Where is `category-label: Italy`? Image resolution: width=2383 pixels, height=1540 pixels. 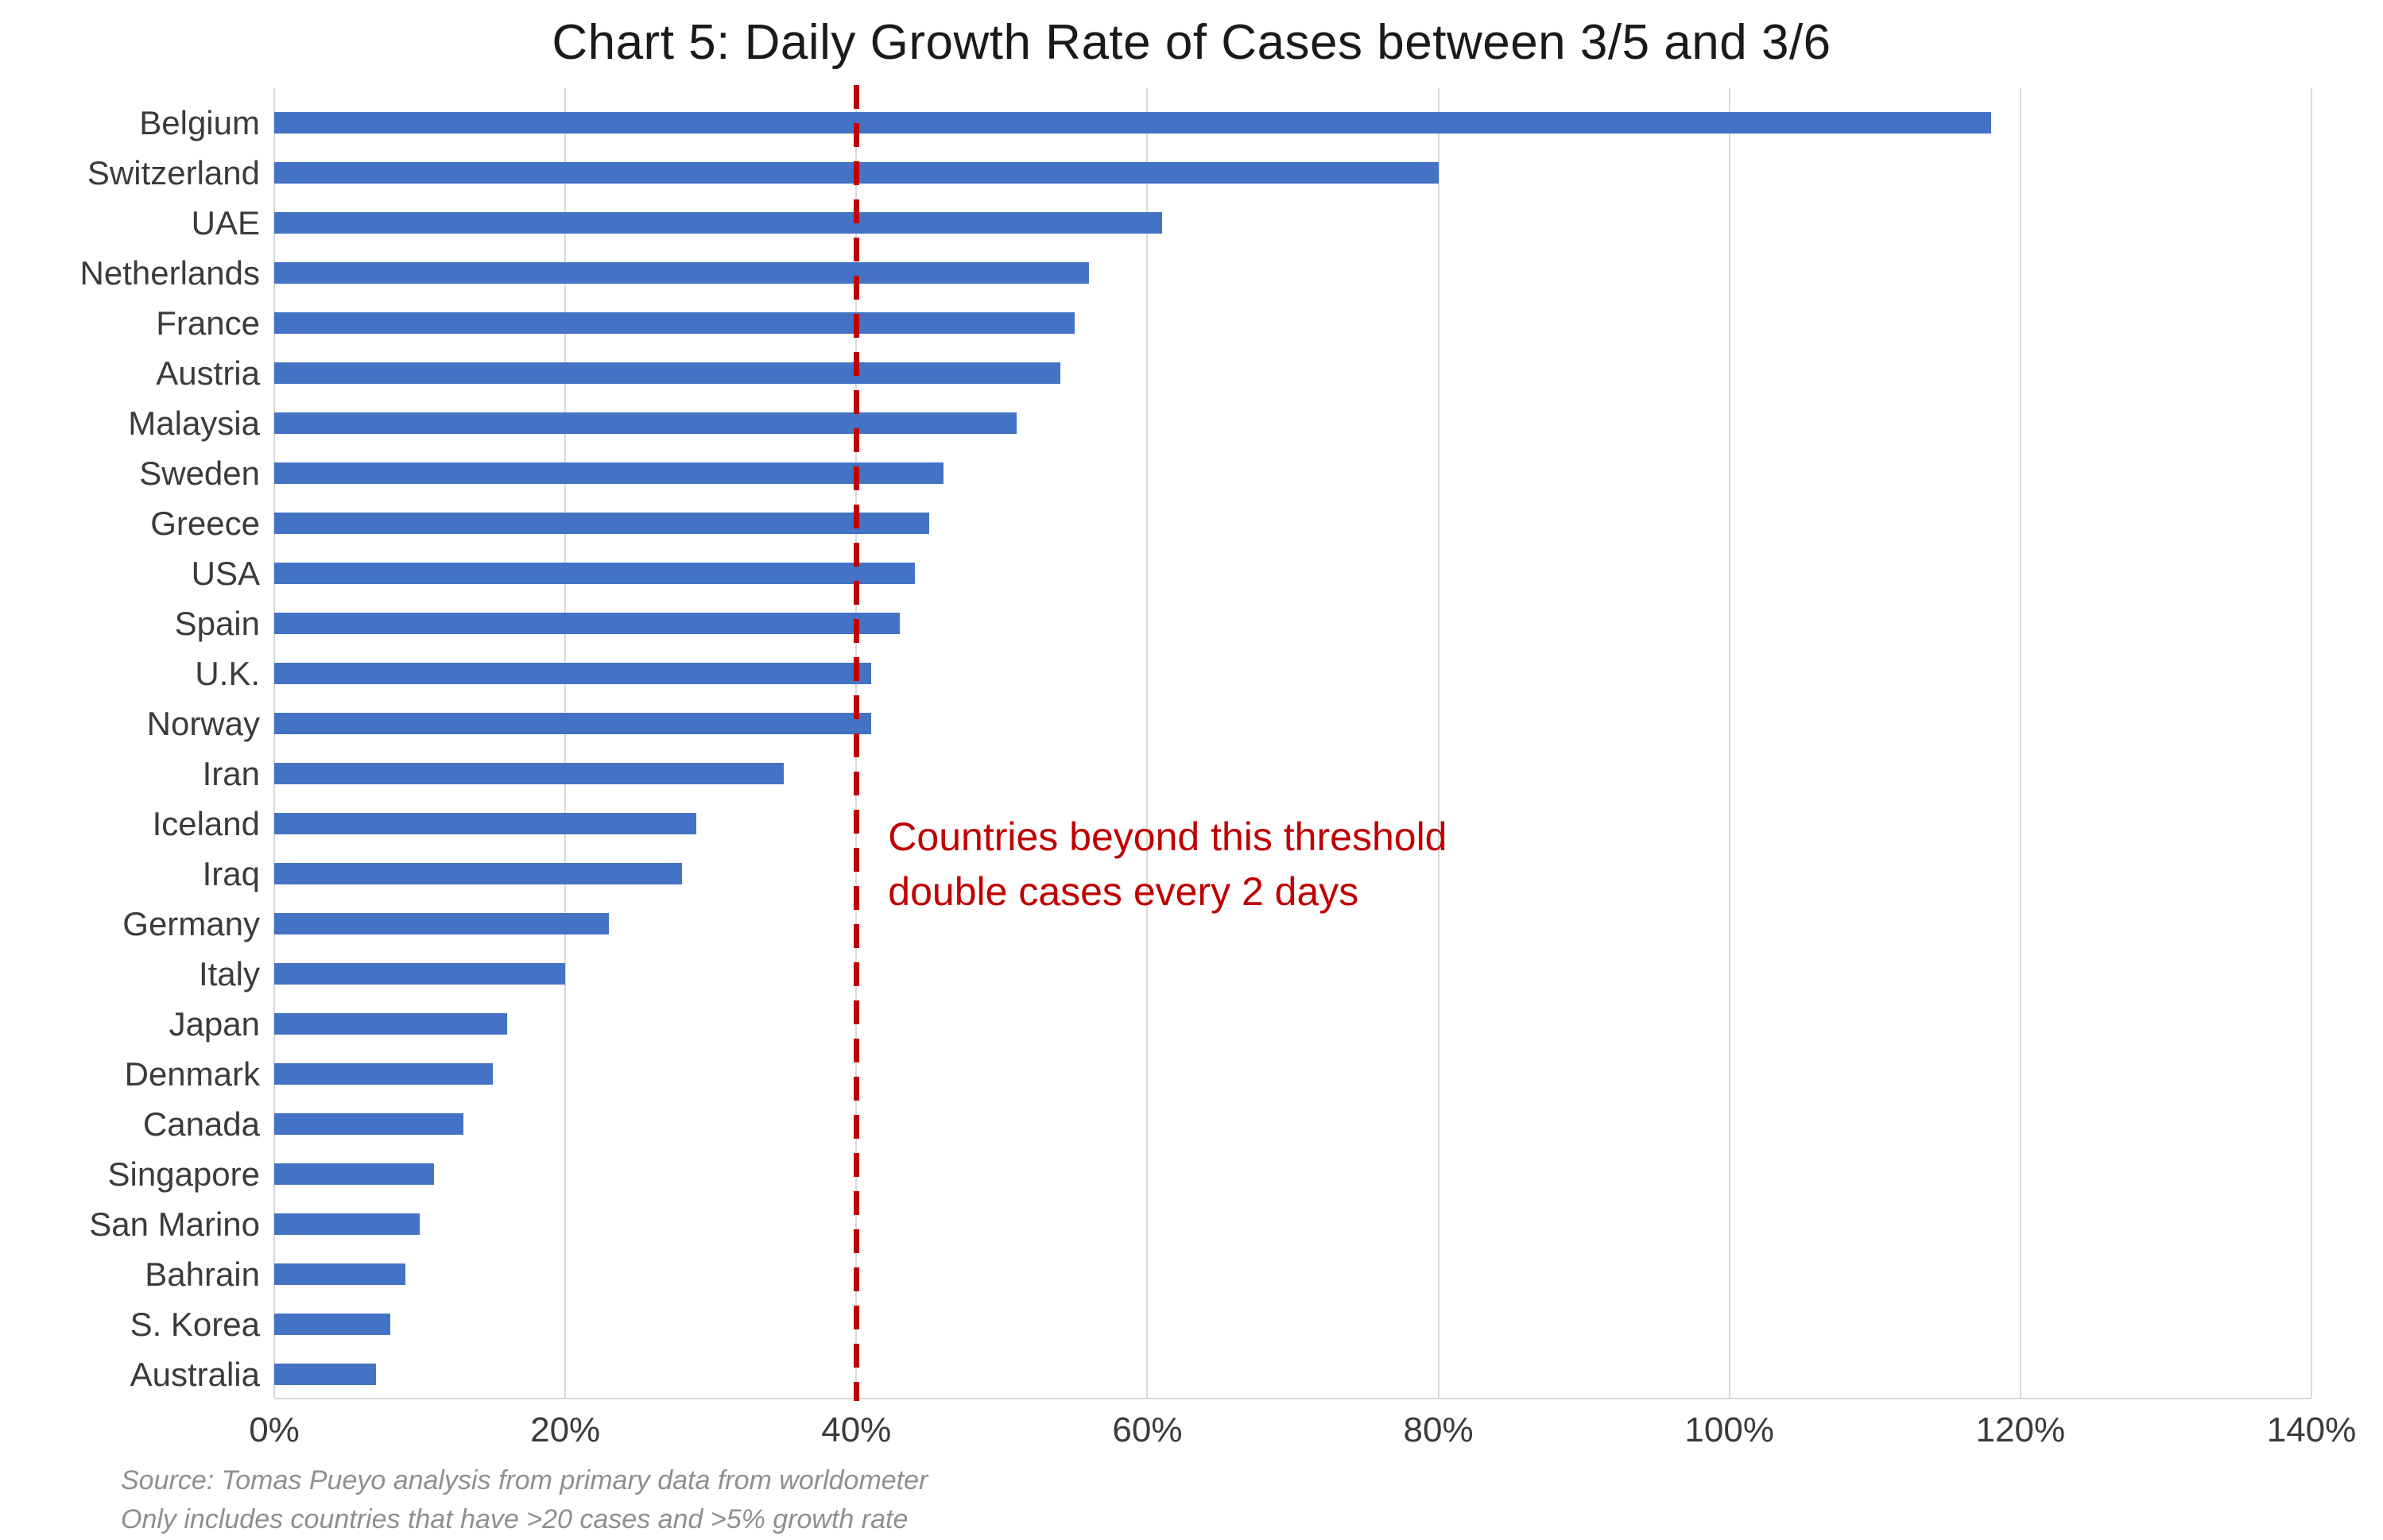
category-label: Italy is located at coordinates (229, 973).